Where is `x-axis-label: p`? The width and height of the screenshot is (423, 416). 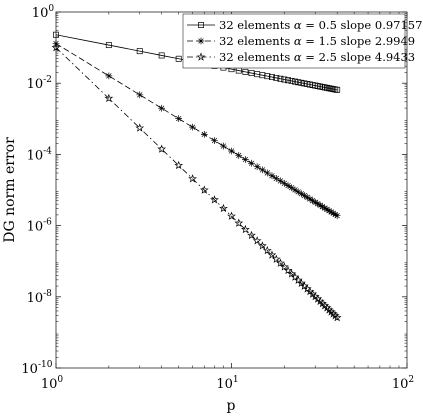
x-axis-label: p is located at coordinates (231, 406).